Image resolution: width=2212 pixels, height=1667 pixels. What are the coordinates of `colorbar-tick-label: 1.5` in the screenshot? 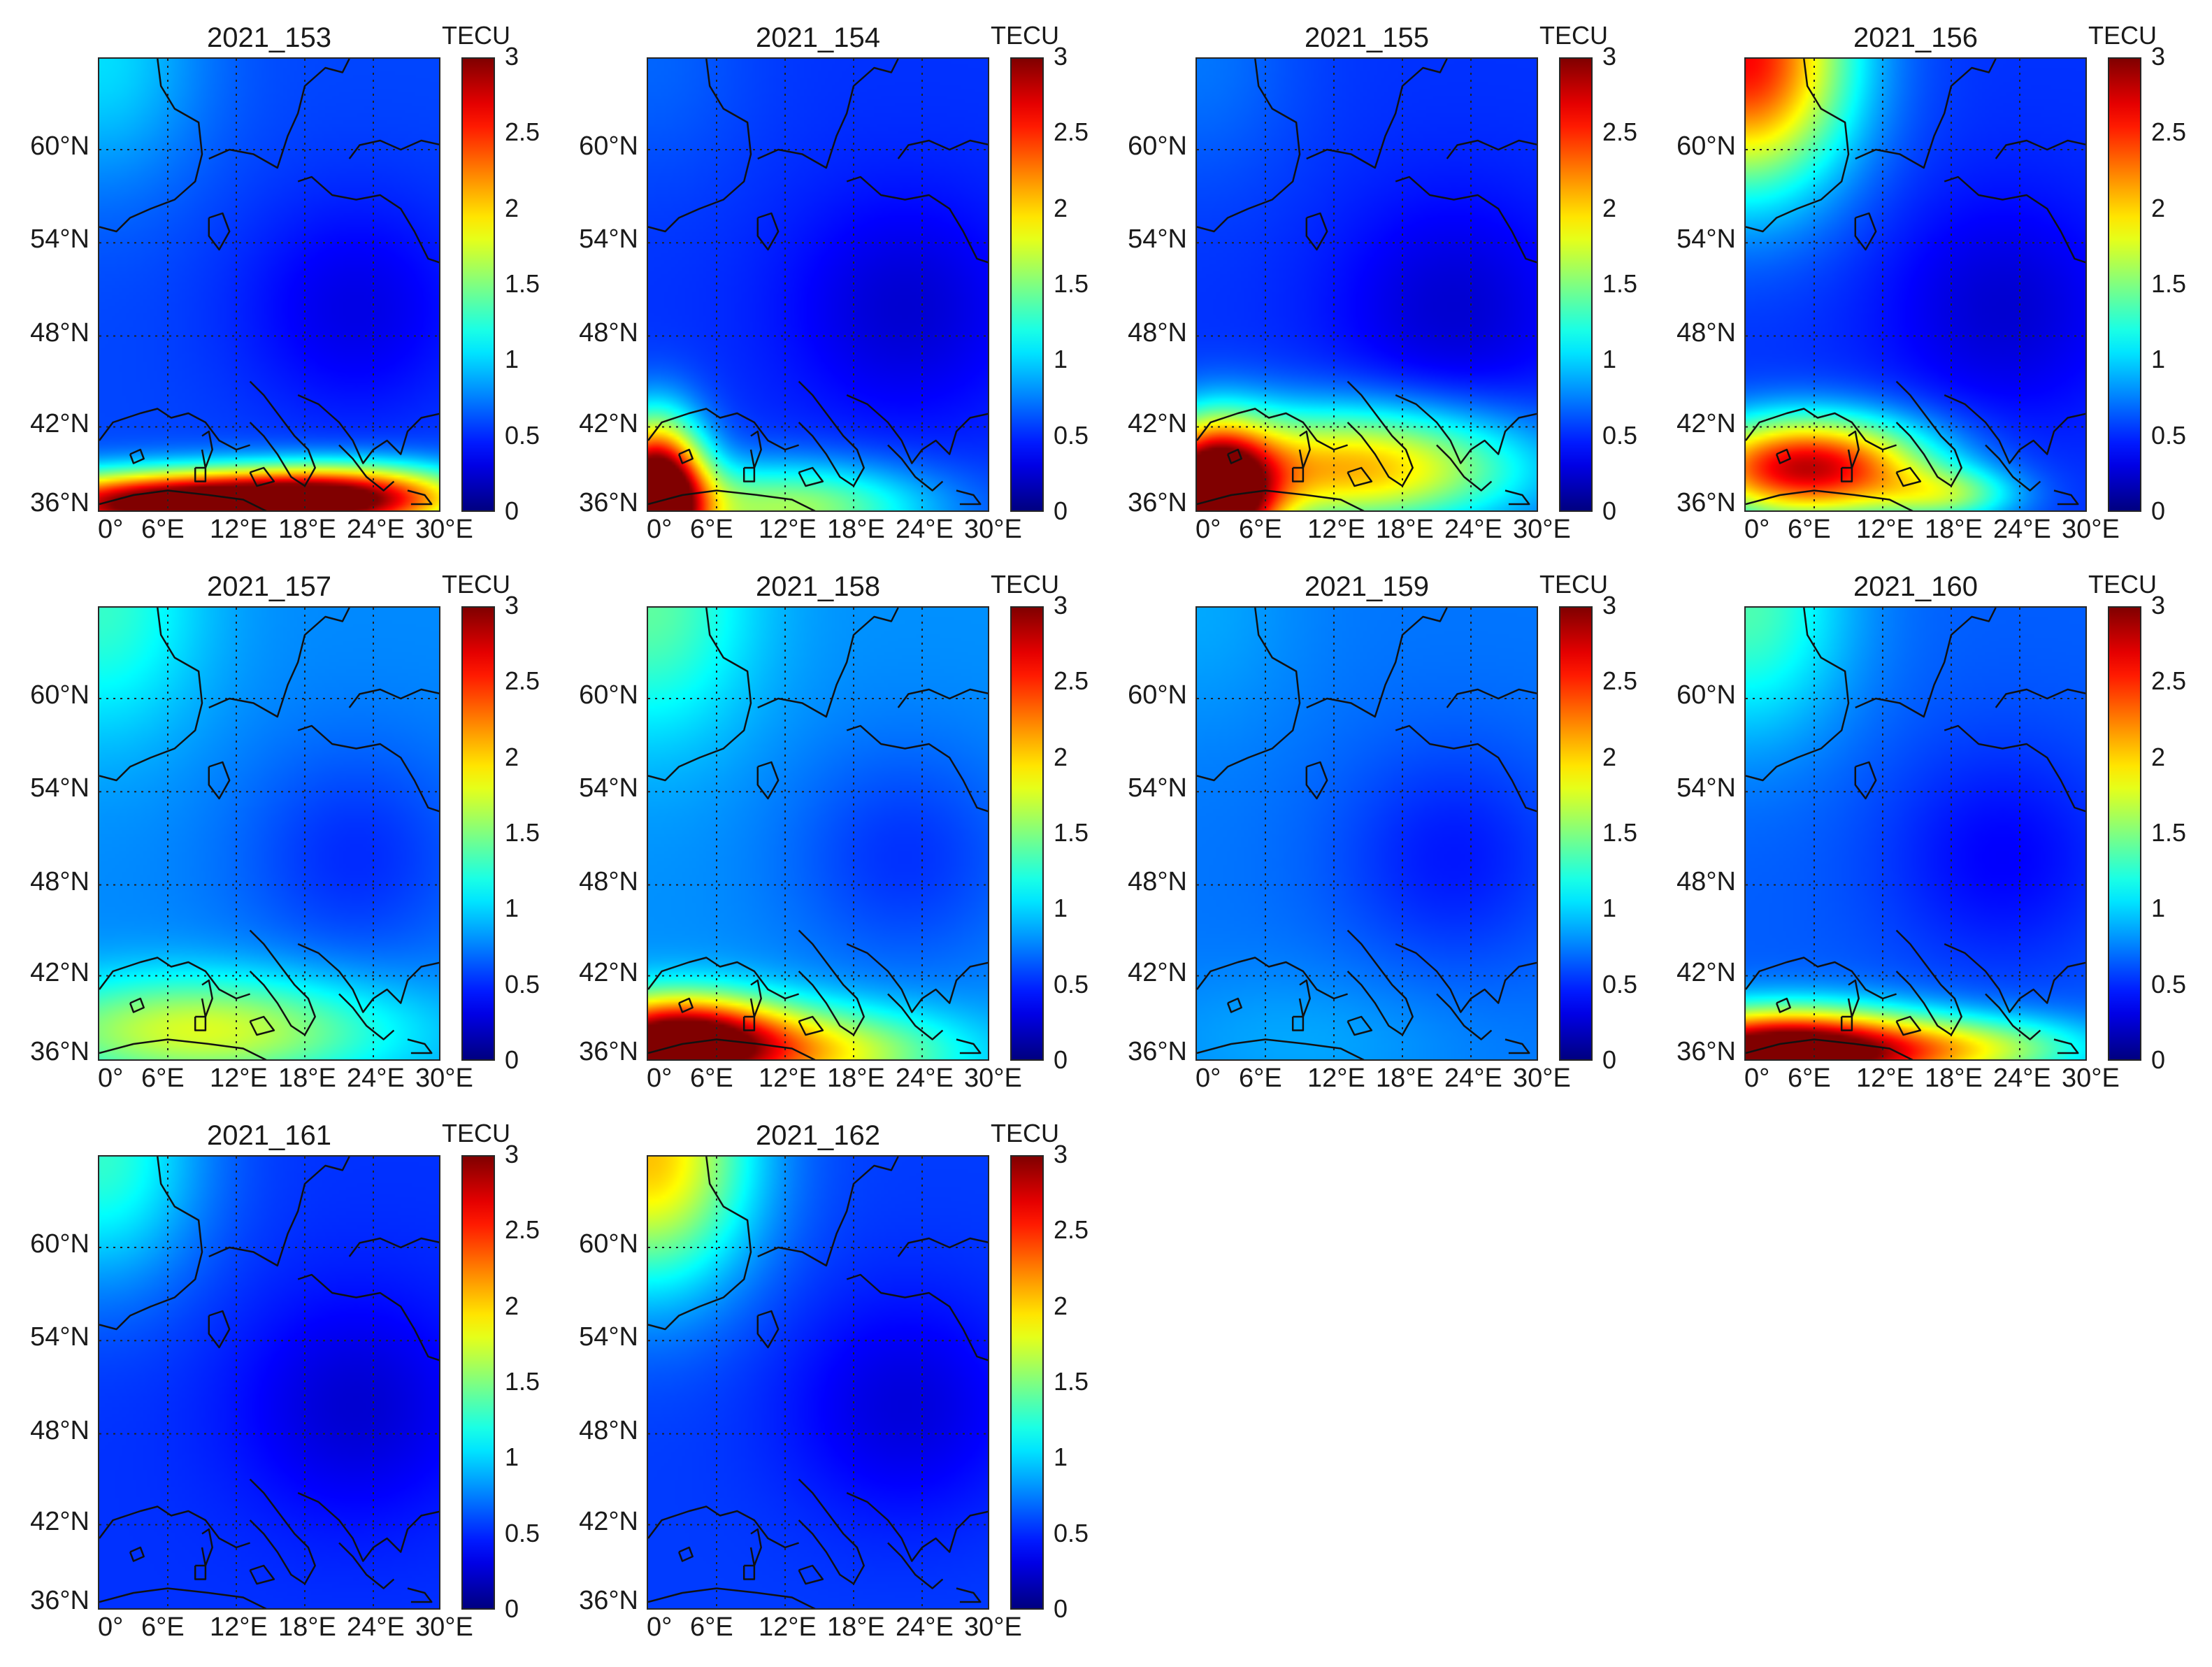 It's located at (1620, 832).